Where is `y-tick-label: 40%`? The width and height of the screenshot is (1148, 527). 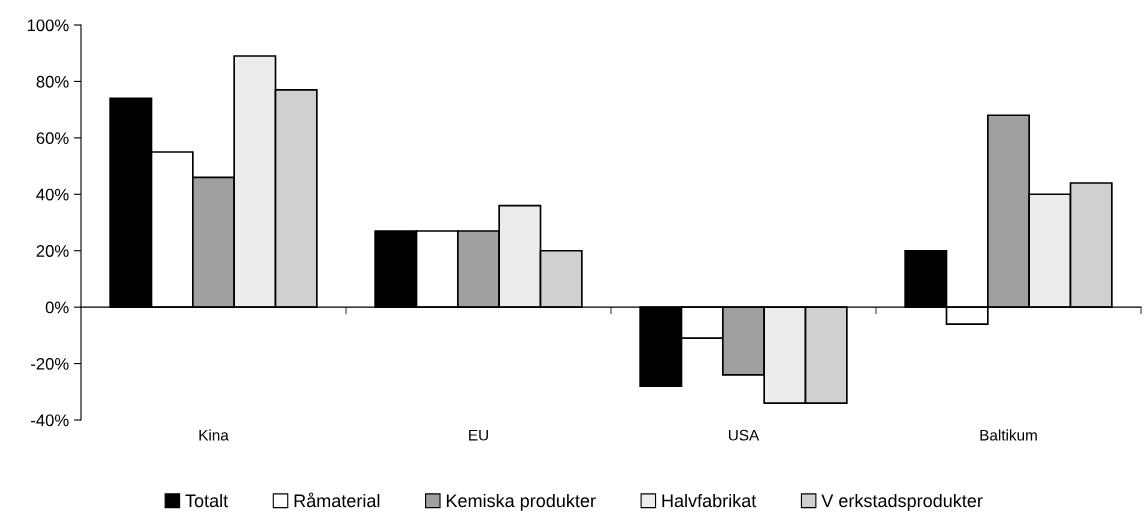 y-tick-label: 40% is located at coordinates (52, 194).